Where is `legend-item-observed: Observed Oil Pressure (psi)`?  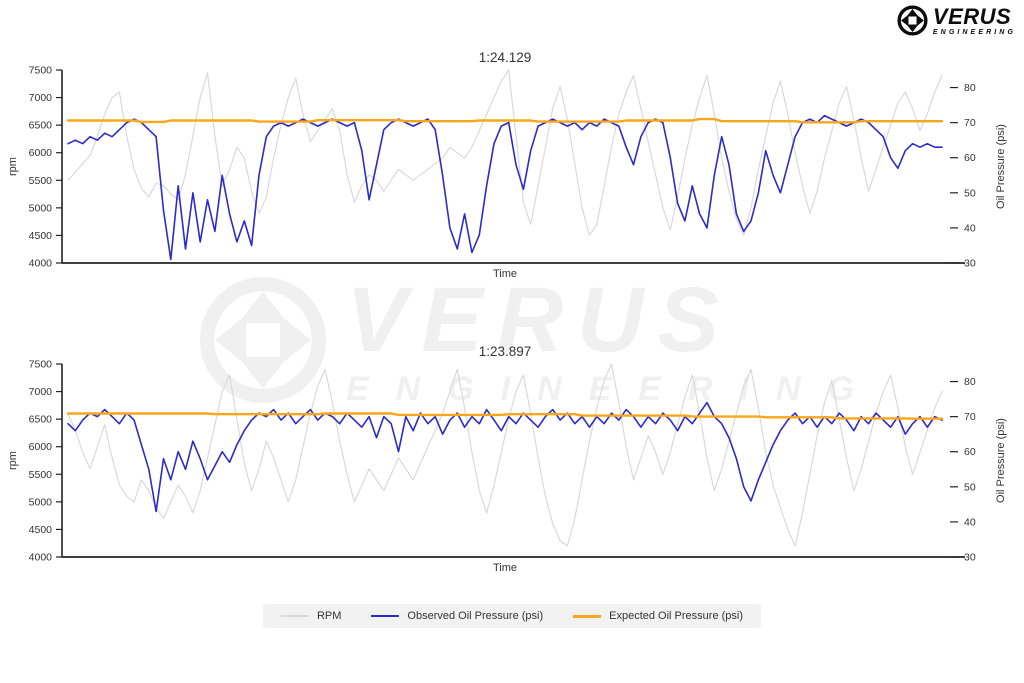 legend-item-observed: Observed Oil Pressure (psi) is located at coordinates (457, 616).